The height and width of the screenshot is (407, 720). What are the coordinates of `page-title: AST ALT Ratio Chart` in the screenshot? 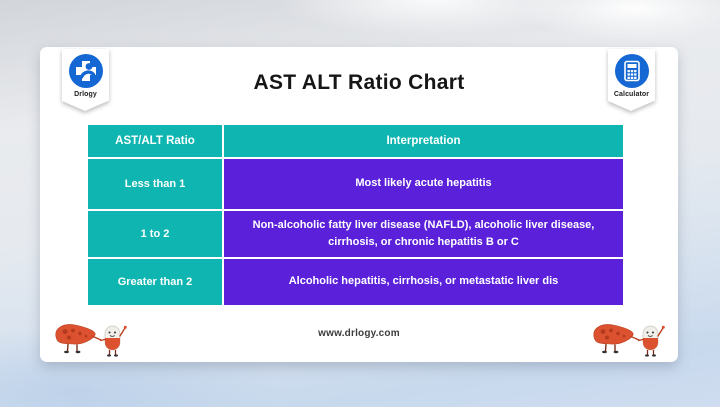 It's located at (359, 82).